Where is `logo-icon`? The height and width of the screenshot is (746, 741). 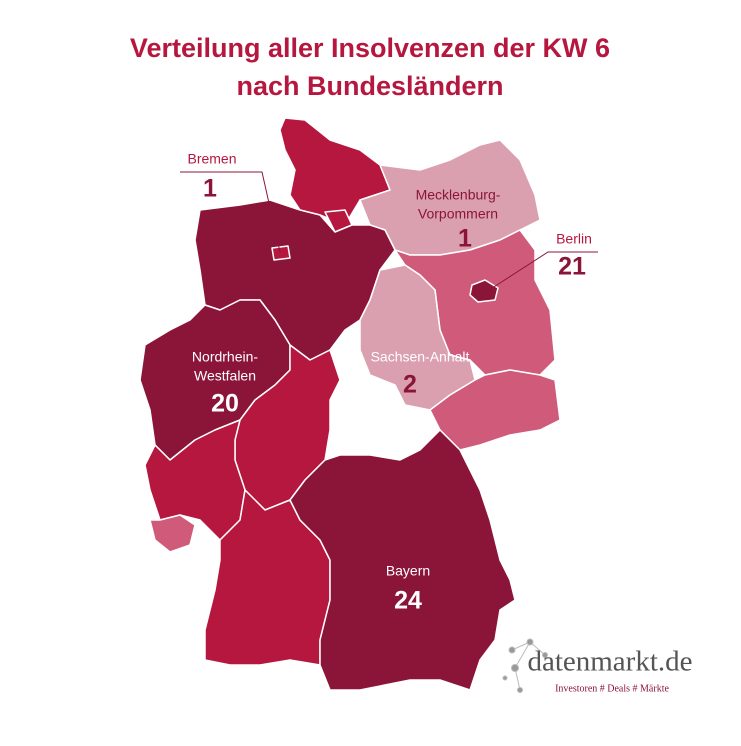
logo-icon is located at coordinates (525, 665).